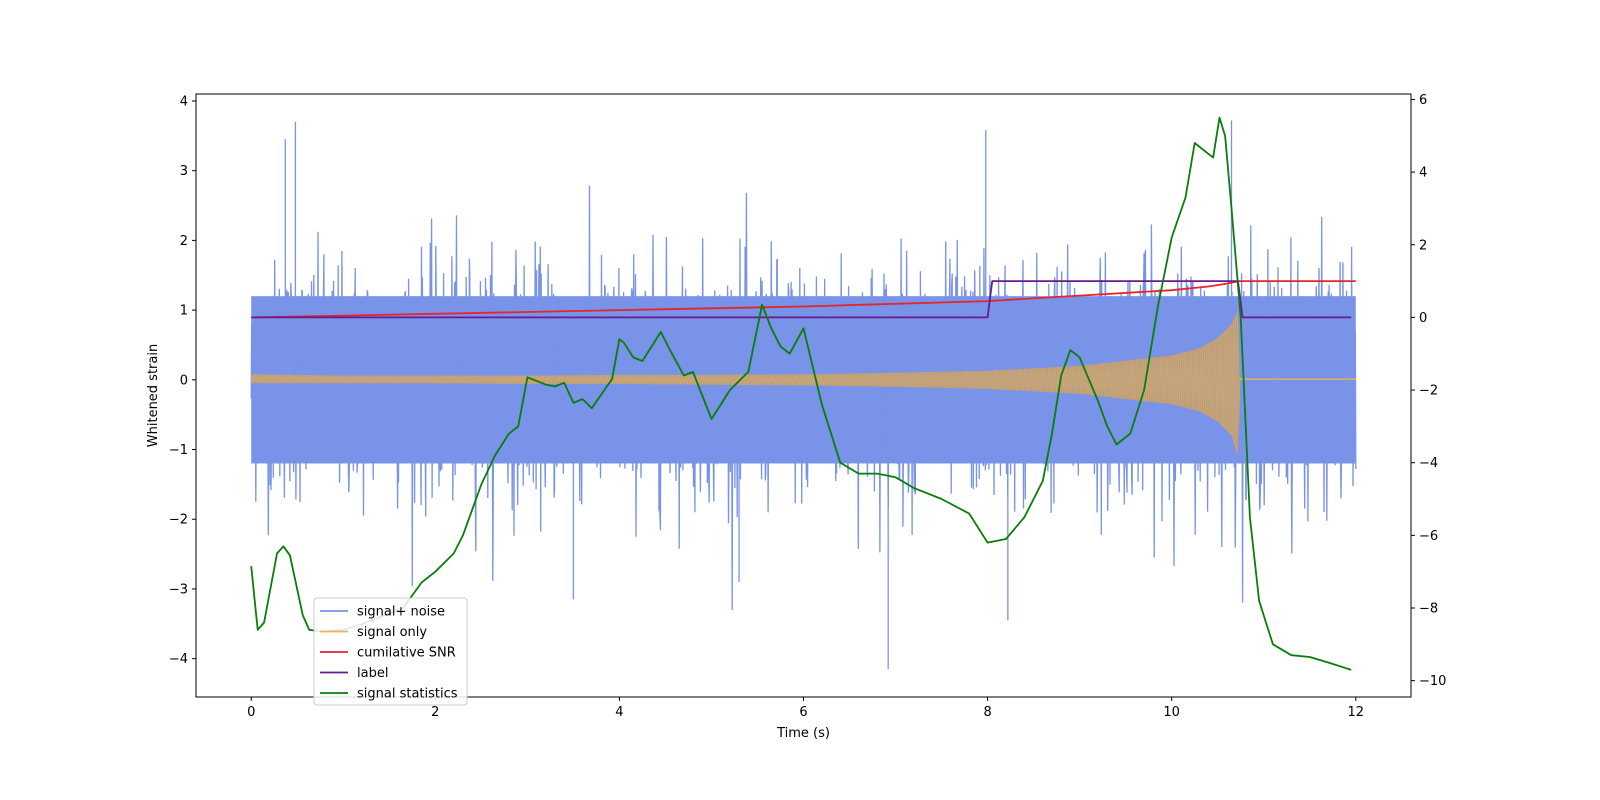 The width and height of the screenshot is (1600, 800). I want to click on x-tick-label: 0, so click(251, 712).